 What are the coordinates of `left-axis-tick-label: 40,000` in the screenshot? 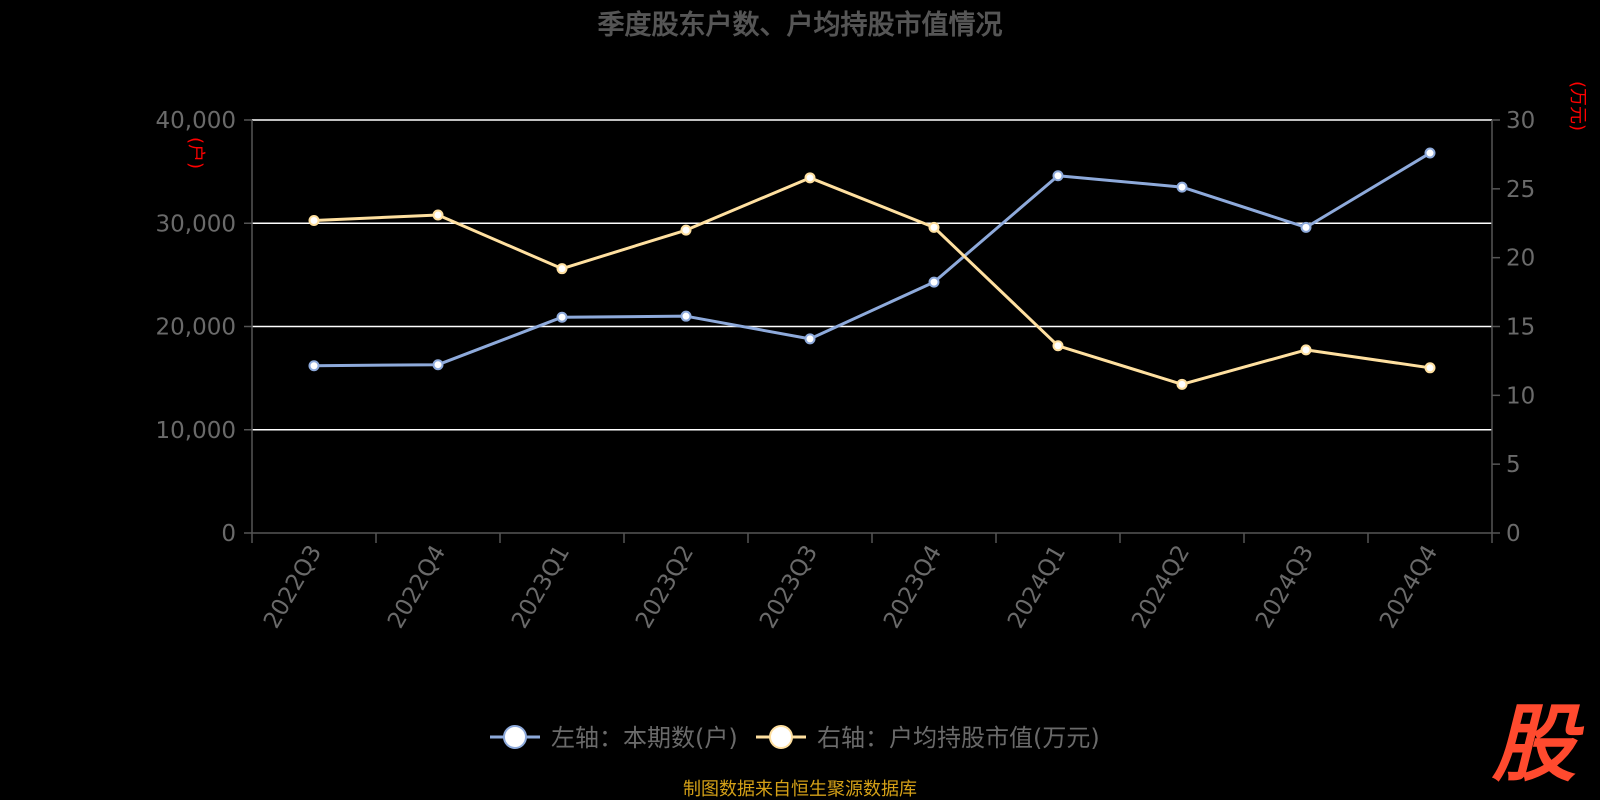 It's located at (196, 121).